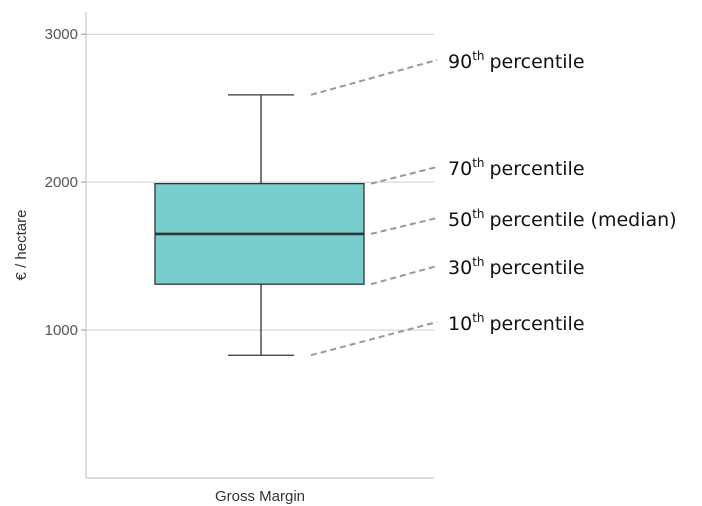 The image size is (702, 506). Describe the element at coordinates (61, 182) in the screenshot. I see `y-tick-label: 2000` at that location.